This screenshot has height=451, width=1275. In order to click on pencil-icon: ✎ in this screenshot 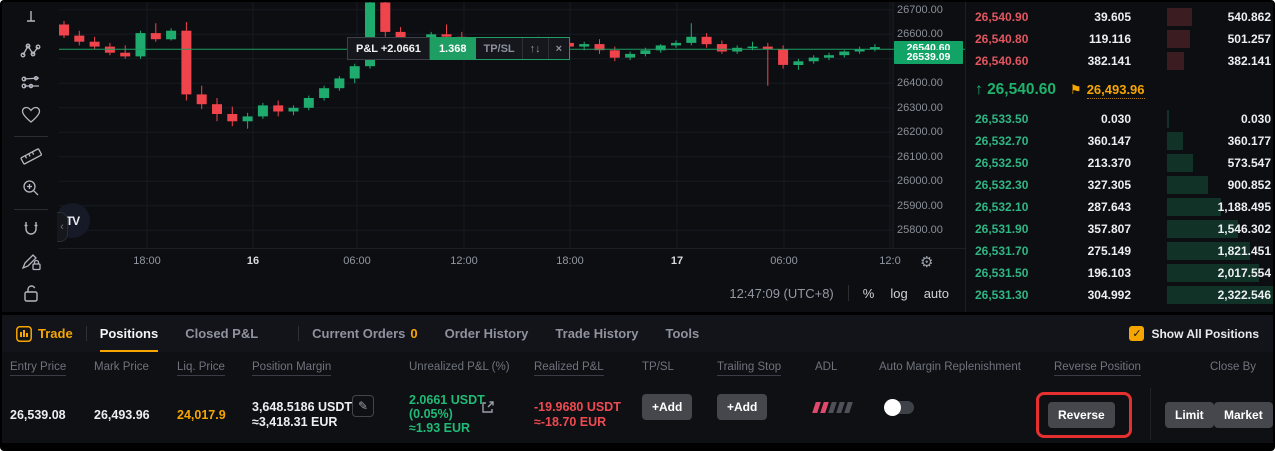, I will do `click(363, 406)`.